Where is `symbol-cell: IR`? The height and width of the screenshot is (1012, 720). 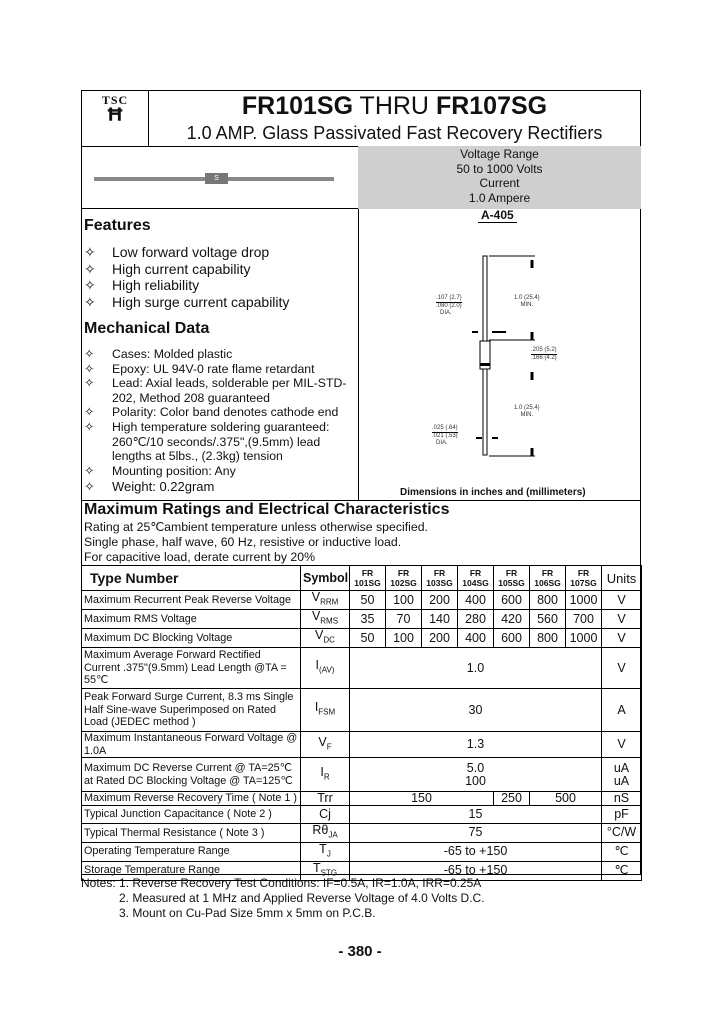
symbol-cell: IR is located at coordinates (325, 774).